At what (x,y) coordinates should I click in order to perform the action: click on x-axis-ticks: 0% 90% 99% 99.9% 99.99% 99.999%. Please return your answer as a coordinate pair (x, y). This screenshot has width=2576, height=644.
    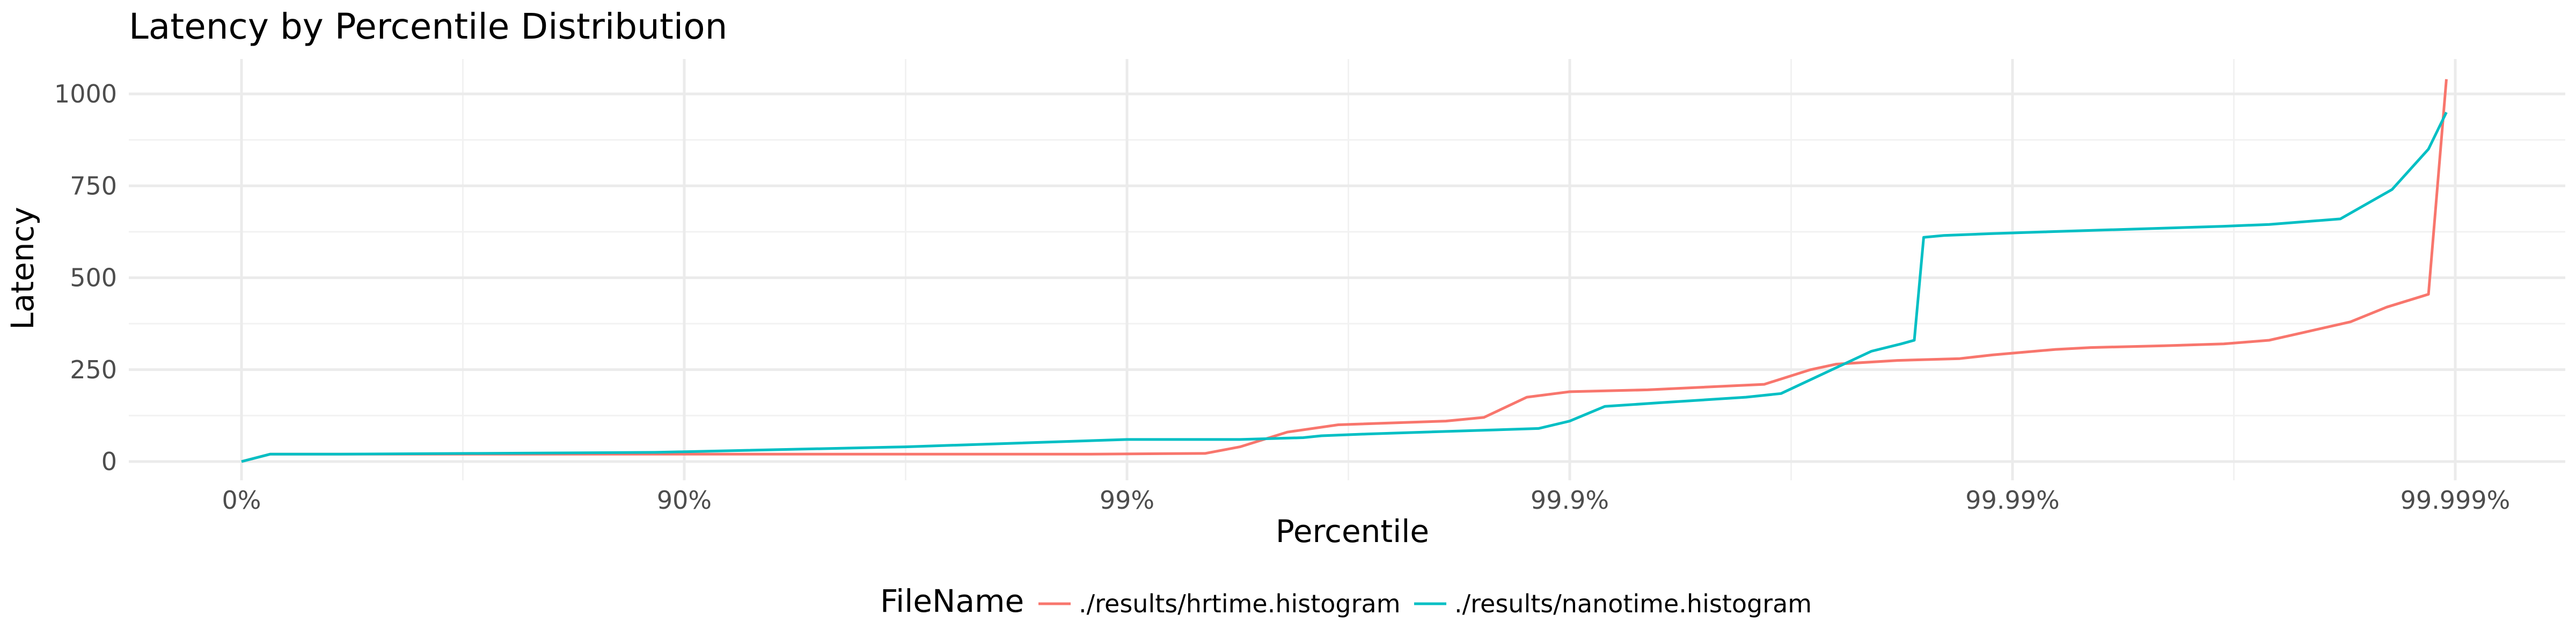
    Looking at the image, I should click on (1366, 500).